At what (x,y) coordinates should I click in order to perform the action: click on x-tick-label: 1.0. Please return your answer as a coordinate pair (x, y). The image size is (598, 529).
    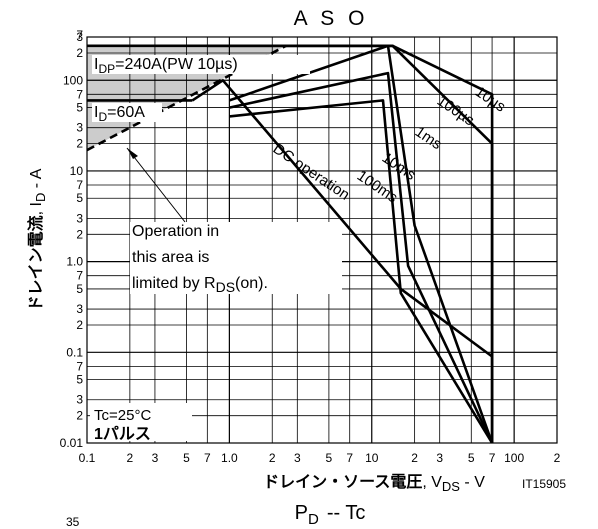
    Looking at the image, I should click on (229, 458).